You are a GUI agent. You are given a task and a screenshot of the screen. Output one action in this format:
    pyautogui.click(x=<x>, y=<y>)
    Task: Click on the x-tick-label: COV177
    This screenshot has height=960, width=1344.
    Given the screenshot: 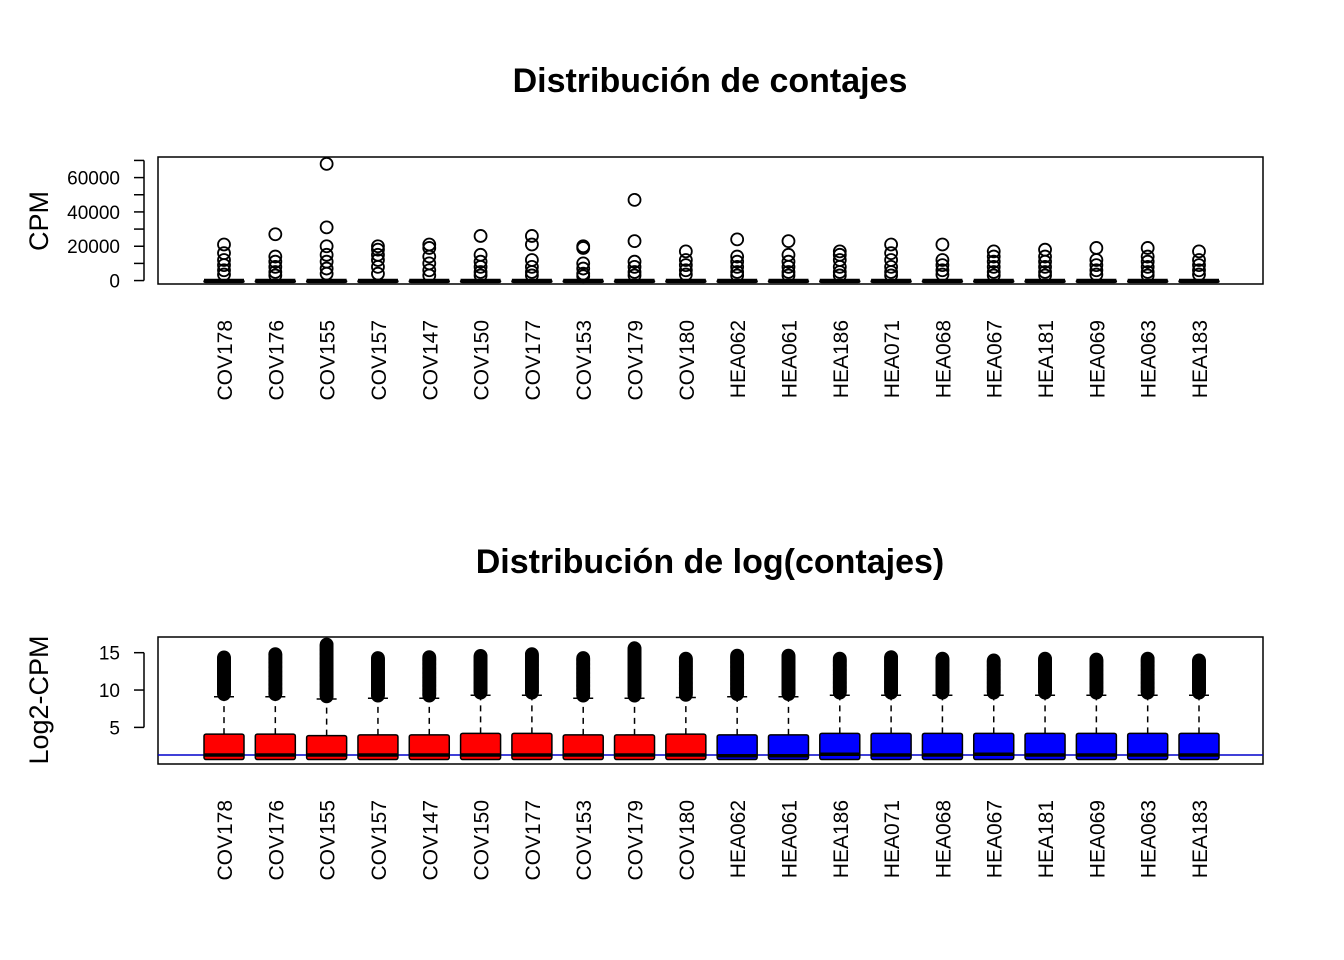 What is the action you would take?
    pyautogui.click(x=533, y=360)
    